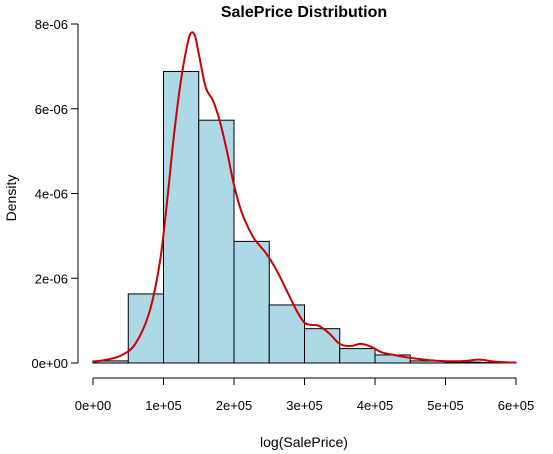 The width and height of the screenshot is (553, 454). Describe the element at coordinates (163, 405) in the screenshot. I see `x-tick-label: 1e+05` at that location.